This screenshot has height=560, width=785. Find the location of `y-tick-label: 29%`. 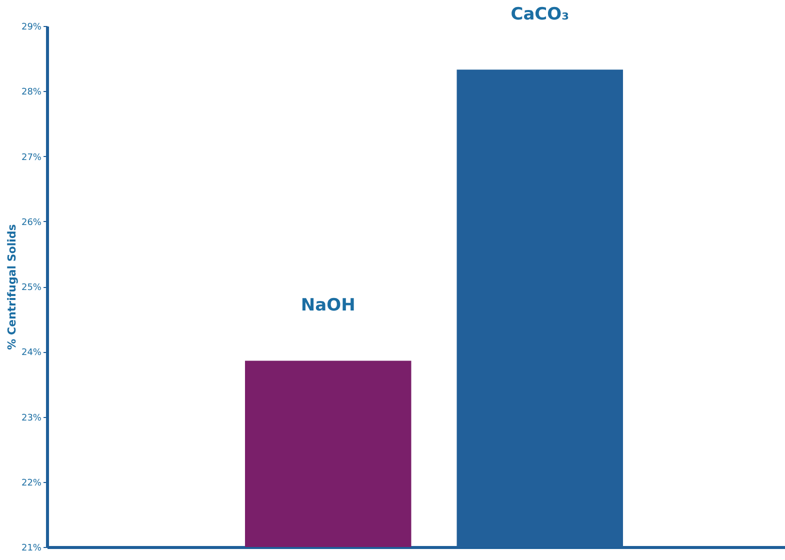

y-tick-label: 29% is located at coordinates (31, 27).